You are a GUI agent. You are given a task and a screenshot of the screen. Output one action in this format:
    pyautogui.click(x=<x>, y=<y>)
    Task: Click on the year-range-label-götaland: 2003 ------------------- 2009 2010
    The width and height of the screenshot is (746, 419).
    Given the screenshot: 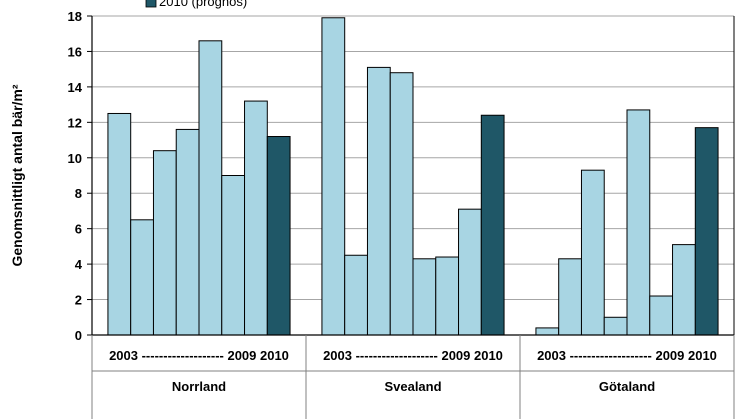 What is the action you would take?
    pyautogui.click(x=627, y=355)
    